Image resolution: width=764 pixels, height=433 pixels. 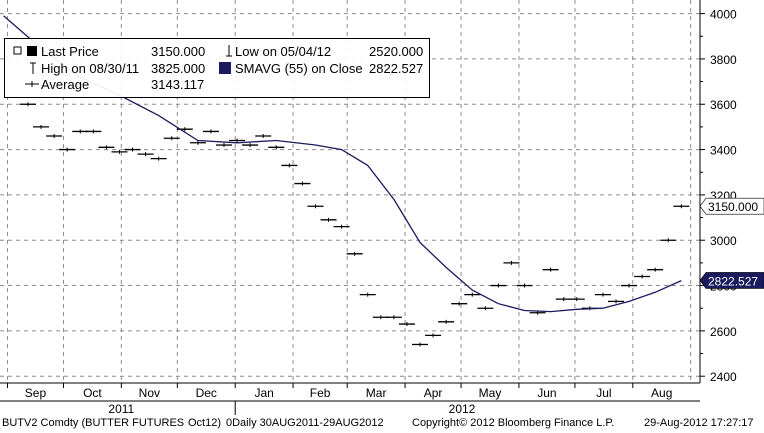 What do you see at coordinates (65, 84) in the screenshot?
I see `legend-average-label: Average` at bounding box center [65, 84].